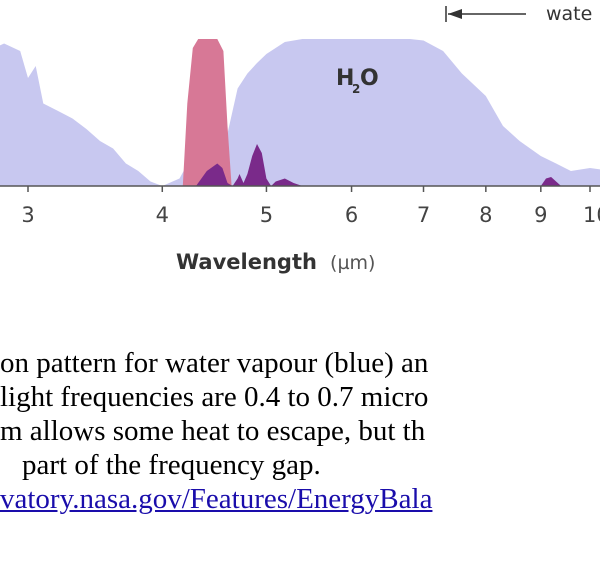 The height and width of the screenshot is (580, 600). Describe the element at coordinates (214, 363) in the screenshot. I see `caption-line-1: on pattern for water vapour (blue) an` at that location.